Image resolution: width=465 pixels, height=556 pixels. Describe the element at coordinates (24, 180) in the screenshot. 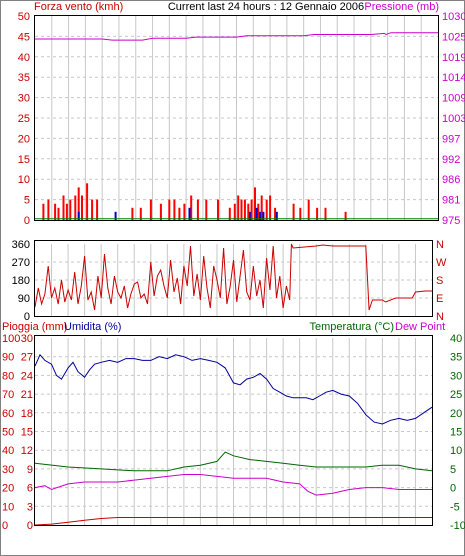

I see `wind-speed-tick-label: 10` at that location.